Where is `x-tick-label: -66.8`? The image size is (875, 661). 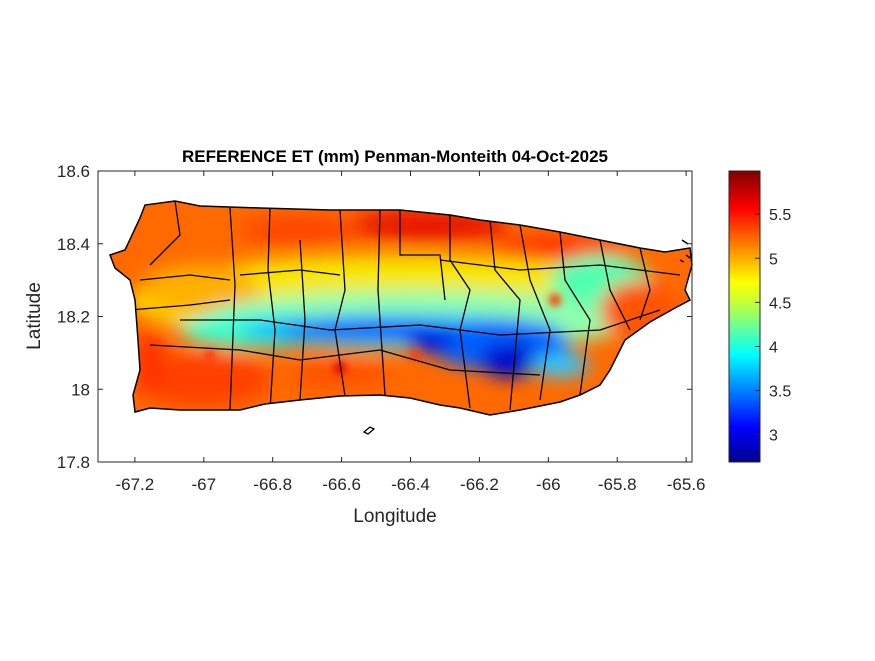 x-tick-label: -66.8 is located at coordinates (272, 484).